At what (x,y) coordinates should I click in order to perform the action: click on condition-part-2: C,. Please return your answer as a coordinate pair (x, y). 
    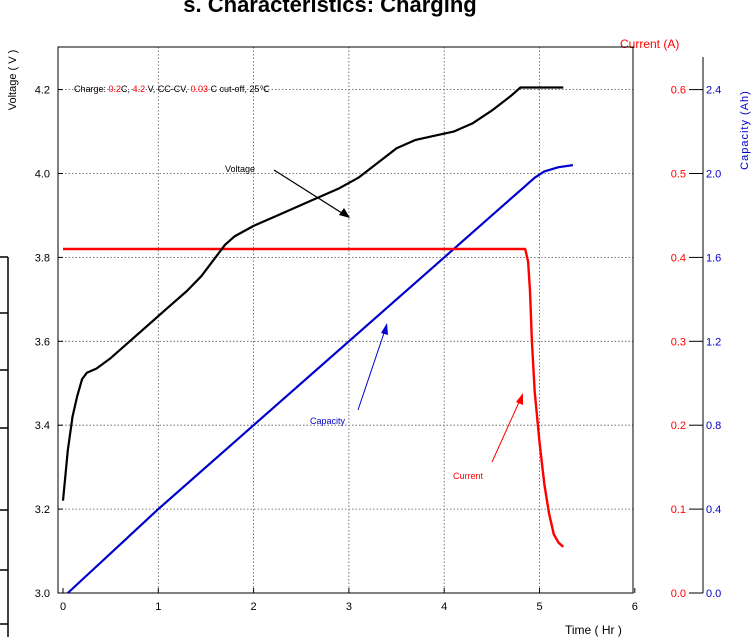
    Looking at the image, I should click on (127, 89).